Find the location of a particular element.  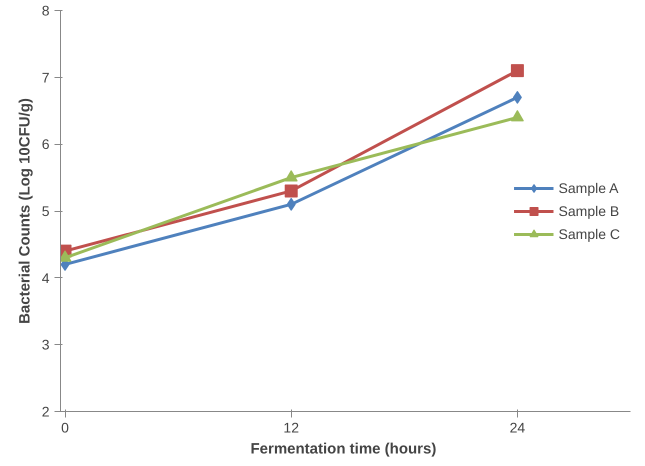

y-tick-label: 6 is located at coordinates (46, 144).